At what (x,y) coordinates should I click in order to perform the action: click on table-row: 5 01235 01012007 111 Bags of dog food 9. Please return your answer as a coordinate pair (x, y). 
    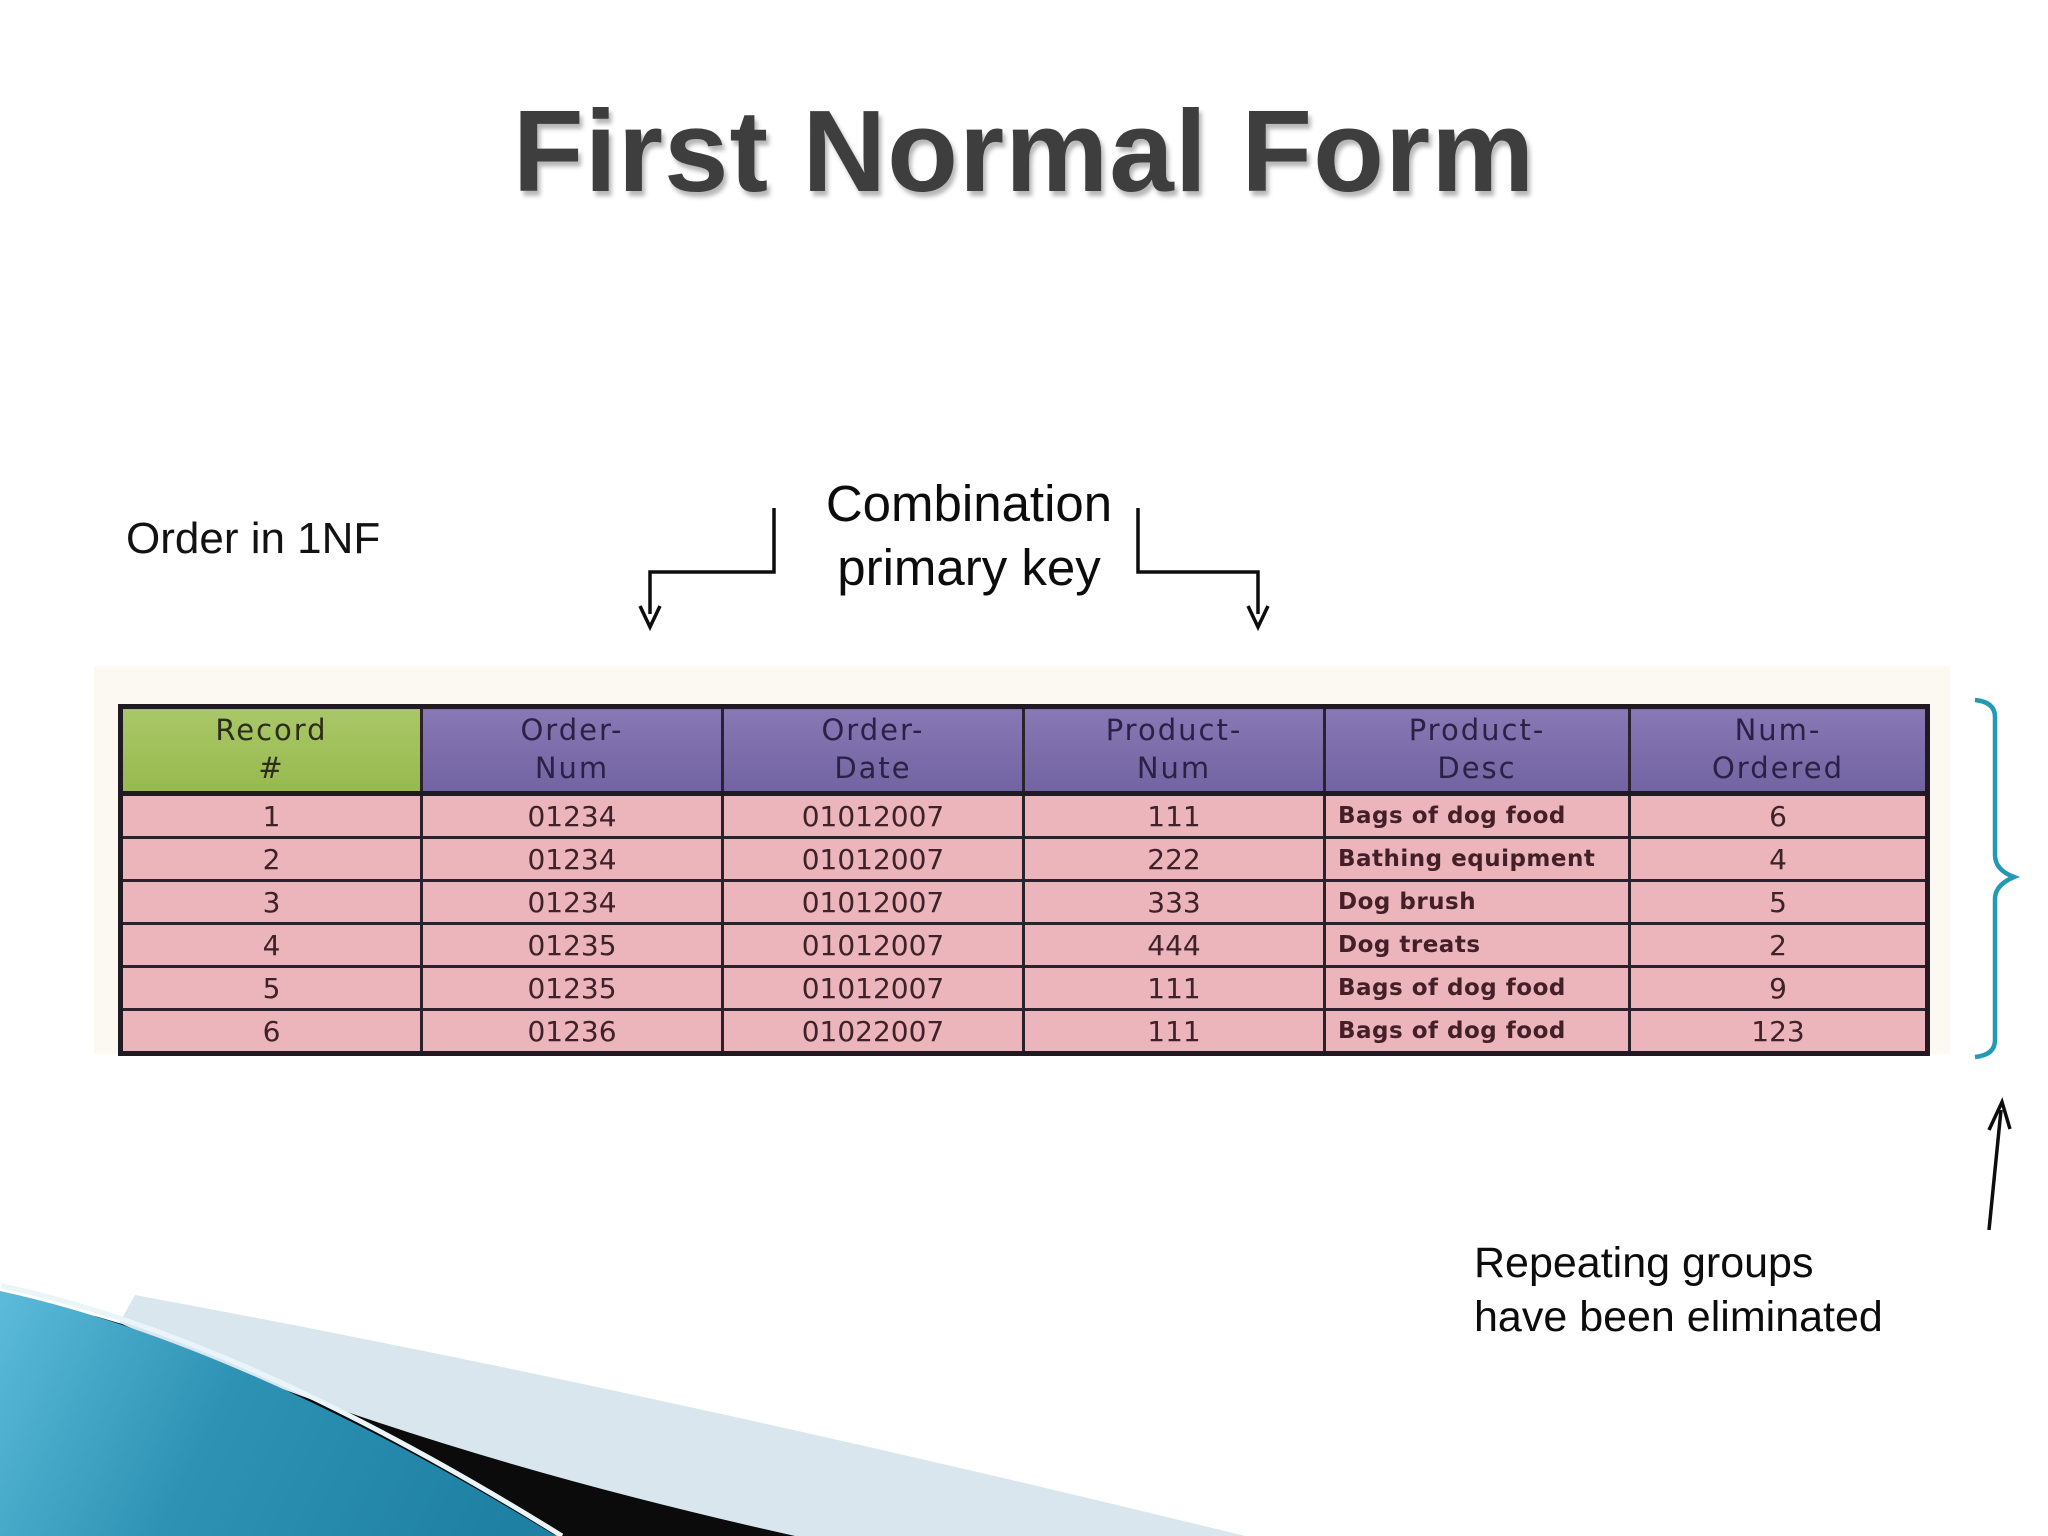
    Looking at the image, I should click on (1024, 988).